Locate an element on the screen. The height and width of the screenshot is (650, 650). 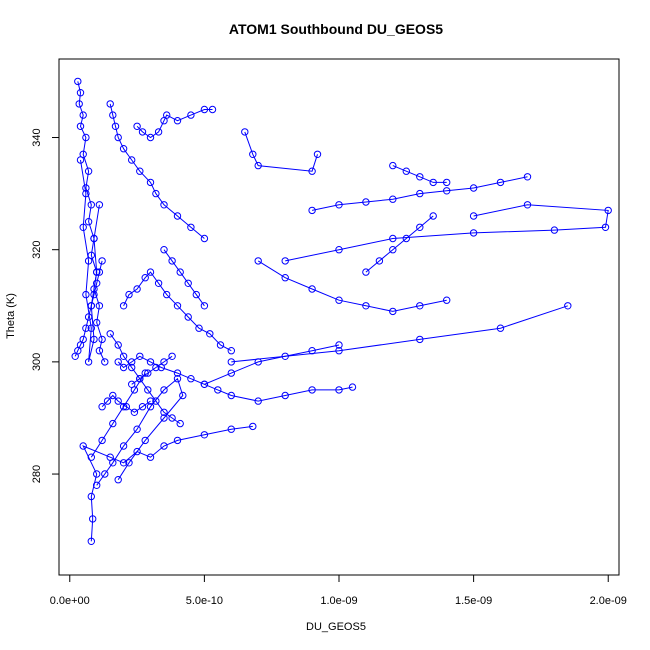
x-tick-label: 1.0e-09 is located at coordinates (338, 601).